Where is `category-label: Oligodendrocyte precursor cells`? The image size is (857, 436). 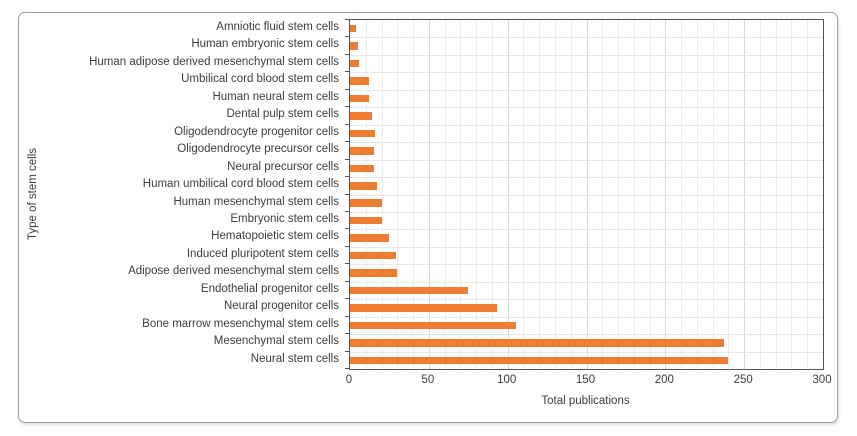 category-label: Oligodendrocyte precursor cells is located at coordinates (258, 149).